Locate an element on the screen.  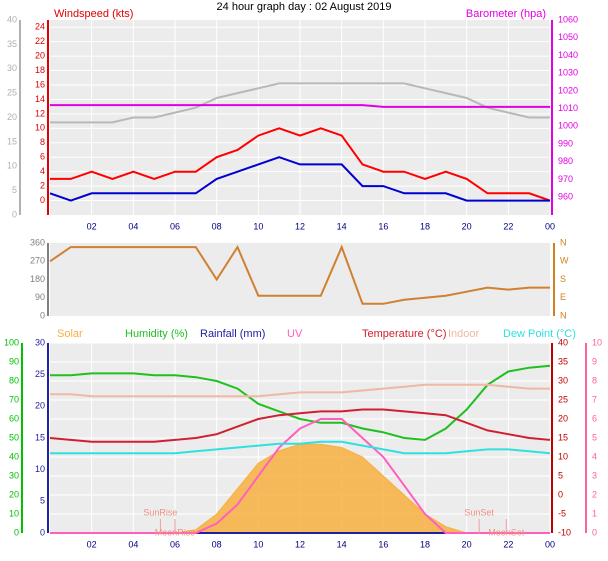
y-tick-label: 60 is located at coordinates (14, 418).